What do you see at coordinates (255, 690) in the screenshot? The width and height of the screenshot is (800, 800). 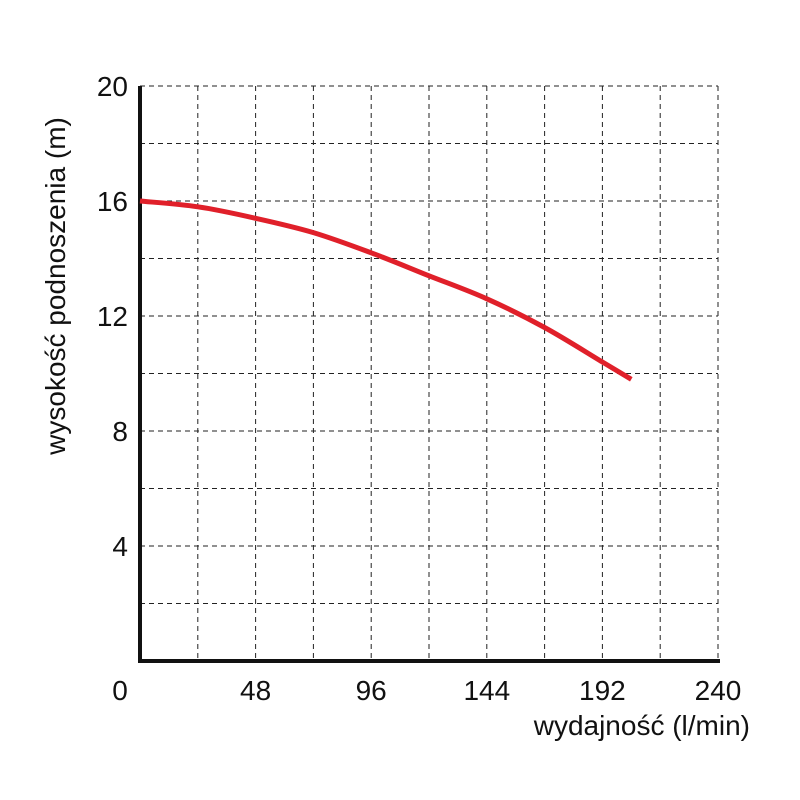 I see `x-tick-label: 48` at bounding box center [255, 690].